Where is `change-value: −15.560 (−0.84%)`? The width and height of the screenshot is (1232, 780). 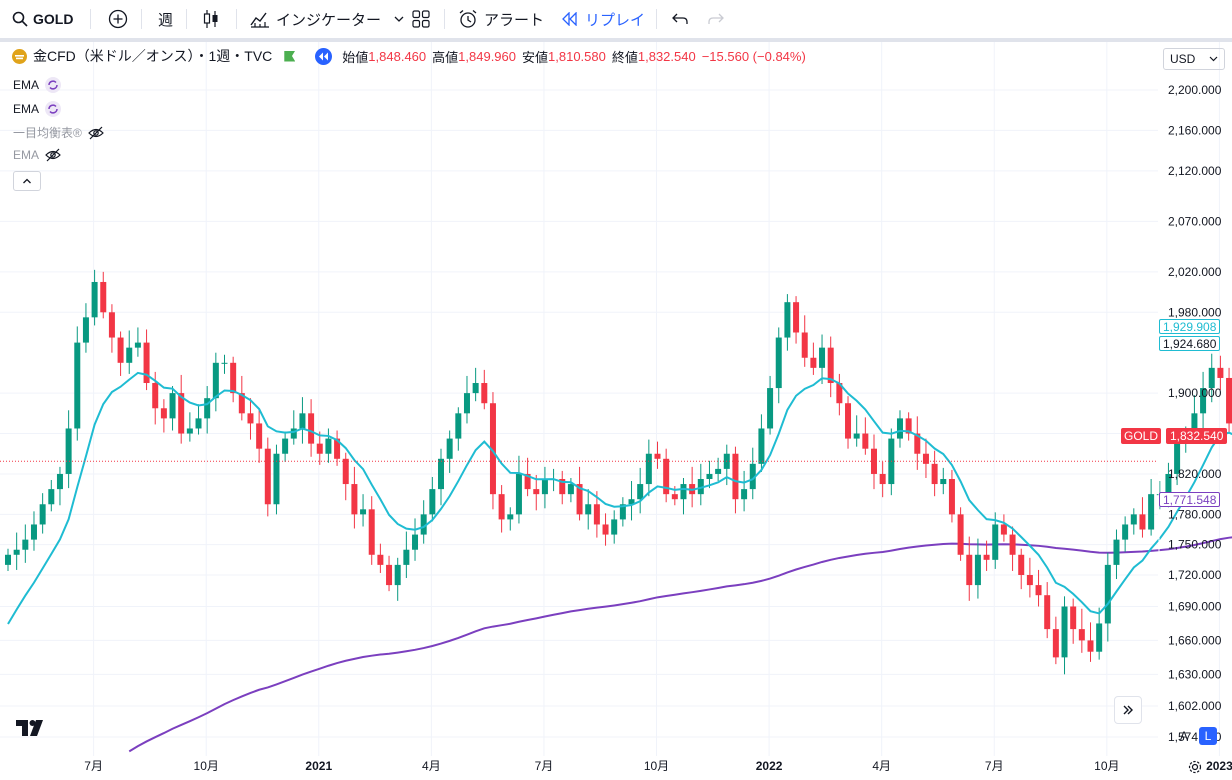 change-value: −15.560 (−0.84%) is located at coordinates (753, 56).